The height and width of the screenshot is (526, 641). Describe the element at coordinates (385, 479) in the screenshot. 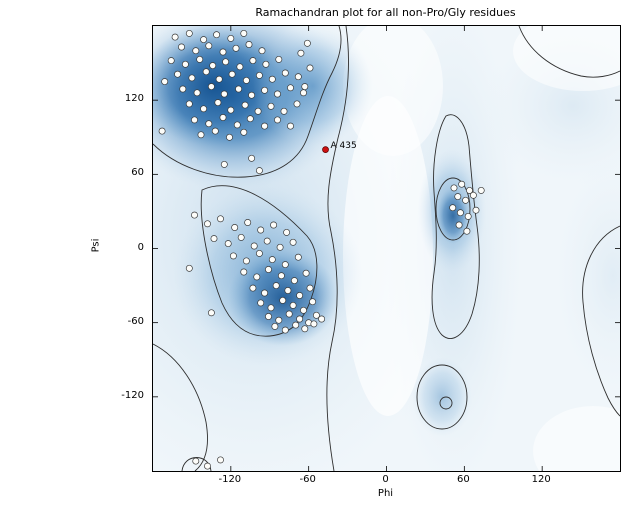

I see `x-tick-label: 0` at that location.